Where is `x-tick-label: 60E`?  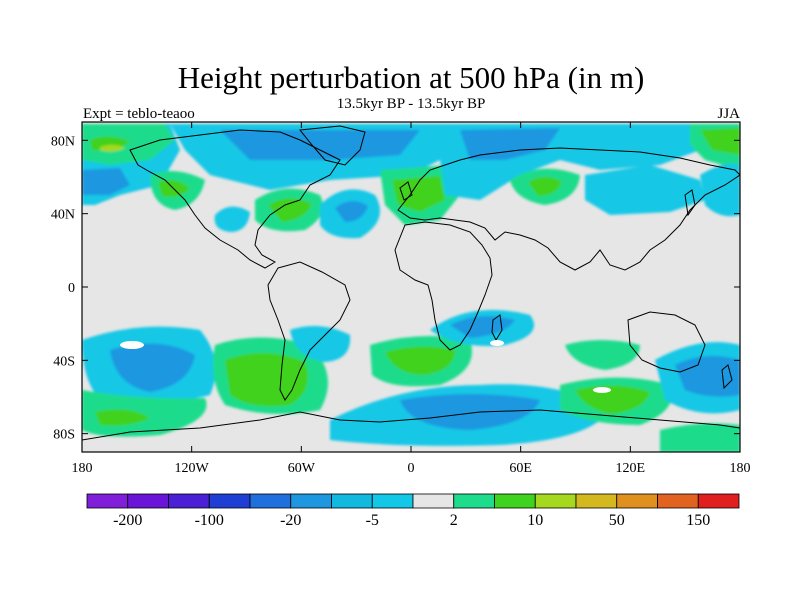 x-tick-label: 60E is located at coordinates (520, 468).